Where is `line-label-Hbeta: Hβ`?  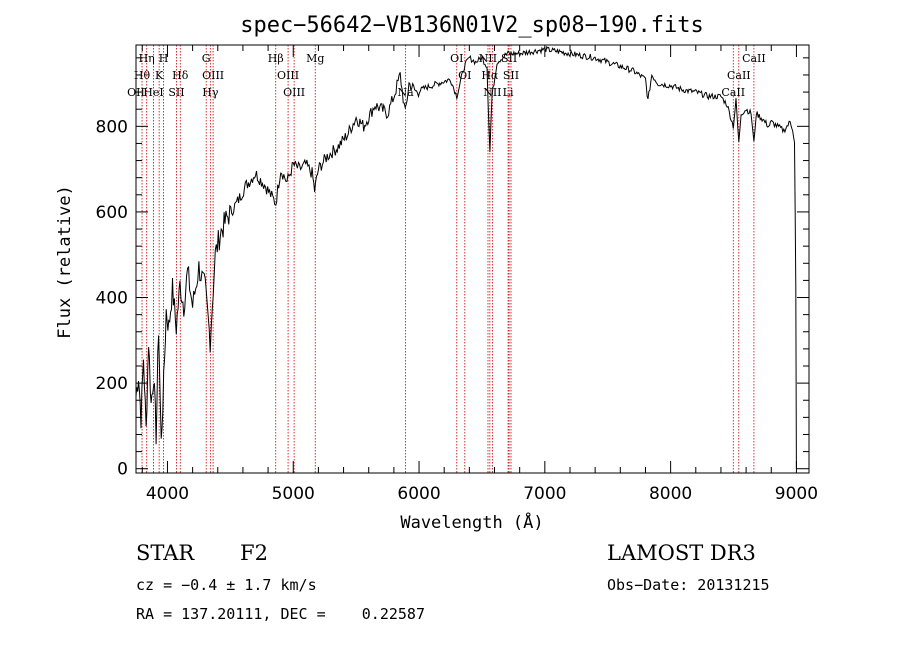 line-label-Hbeta: Hβ is located at coordinates (276, 58).